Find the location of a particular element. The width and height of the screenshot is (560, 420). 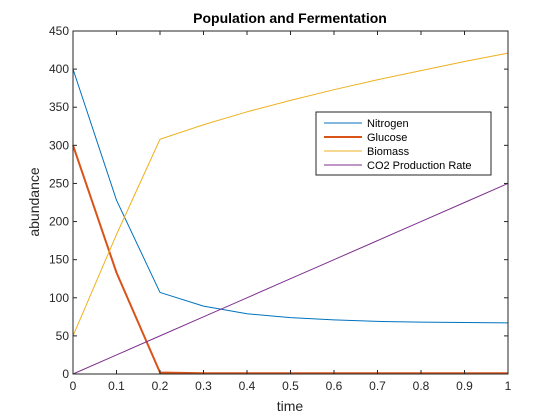

x-tick-label: 1 is located at coordinates (508, 386).